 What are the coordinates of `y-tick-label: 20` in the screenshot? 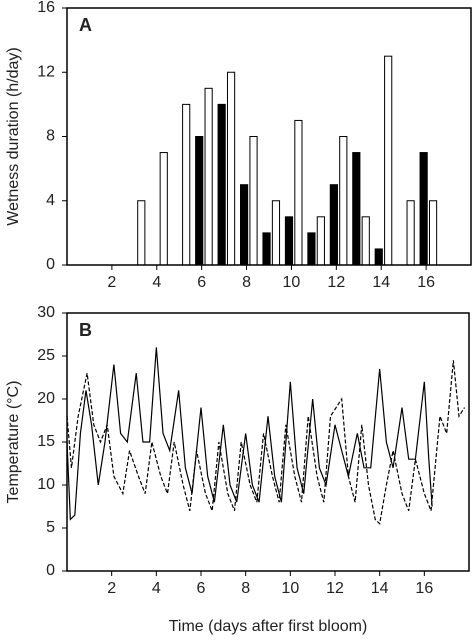 It's located at (46, 398).